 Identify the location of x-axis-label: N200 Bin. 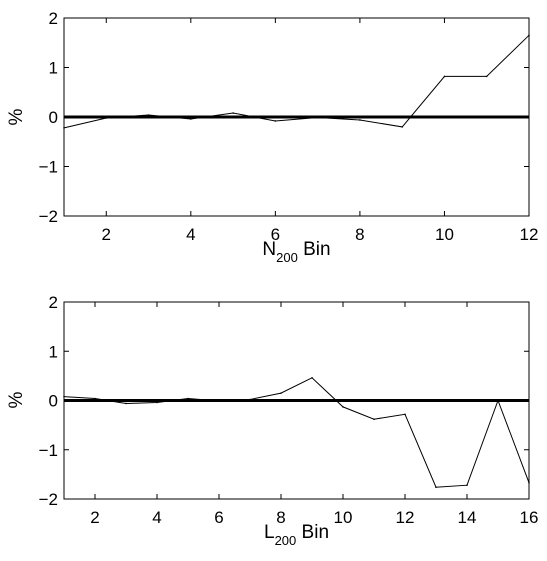
(296, 252).